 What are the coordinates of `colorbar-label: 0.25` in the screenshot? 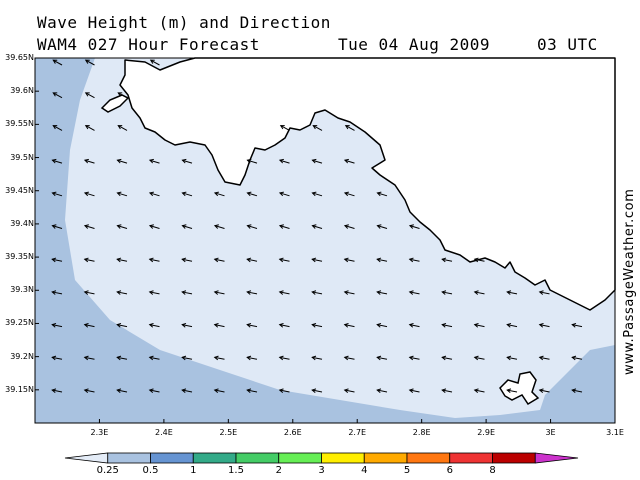 It's located at (107, 470).